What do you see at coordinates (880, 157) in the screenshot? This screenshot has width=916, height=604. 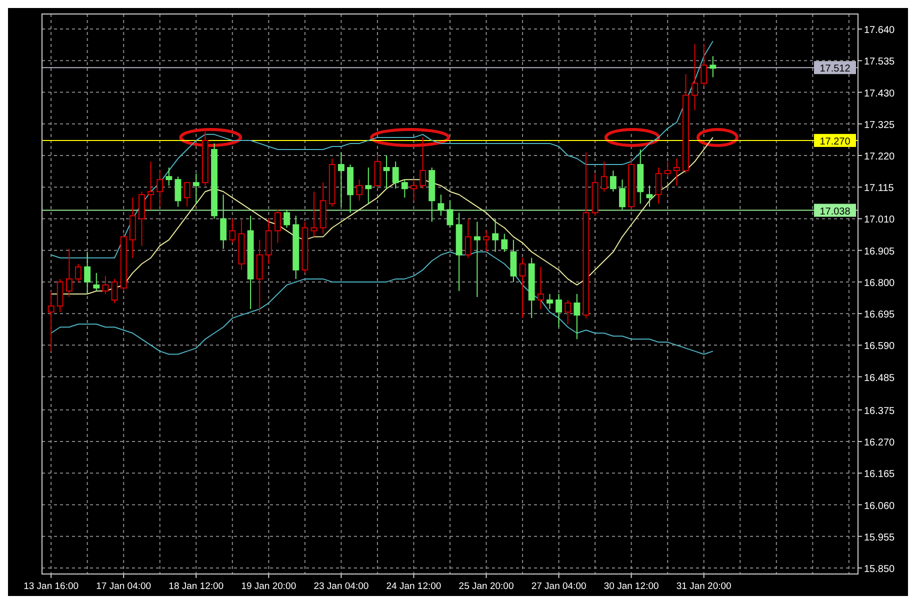 I see `y-tick-label: 17.220` at bounding box center [880, 157].